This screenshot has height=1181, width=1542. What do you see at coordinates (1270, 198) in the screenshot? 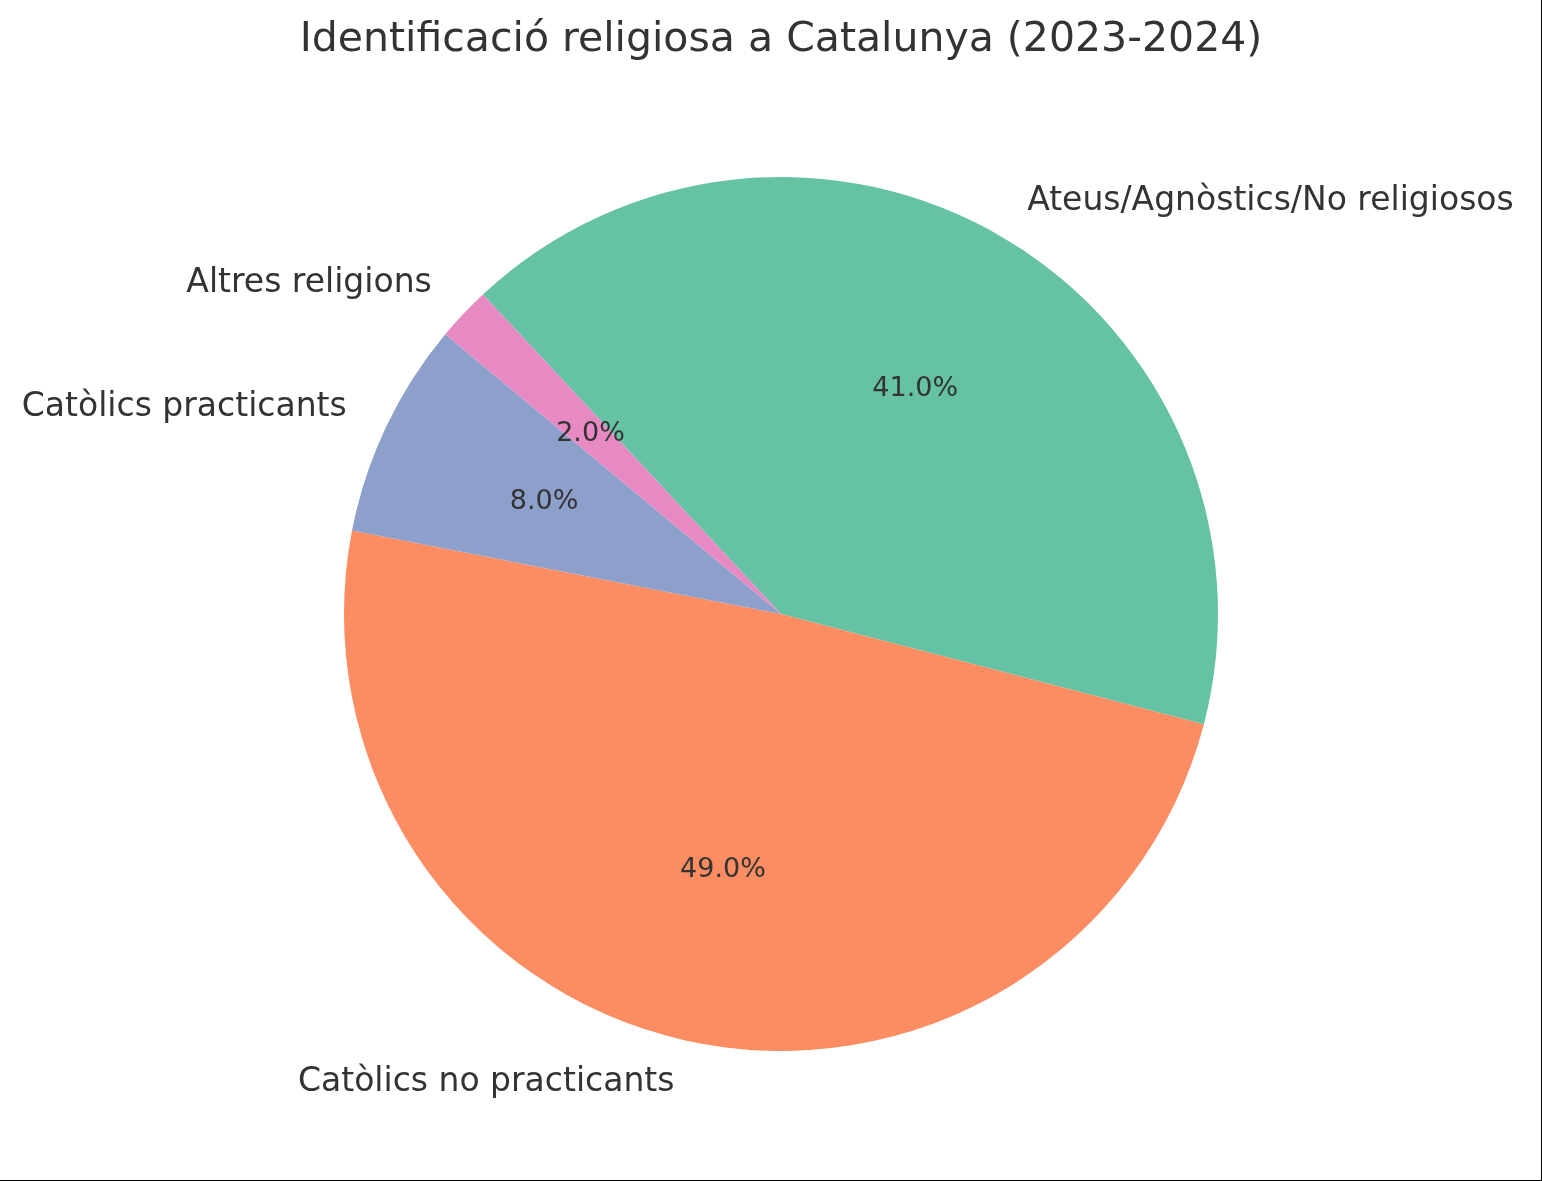
I see `slice-label: Ateus/Agnòstics/No religiosos` at bounding box center [1270, 198].